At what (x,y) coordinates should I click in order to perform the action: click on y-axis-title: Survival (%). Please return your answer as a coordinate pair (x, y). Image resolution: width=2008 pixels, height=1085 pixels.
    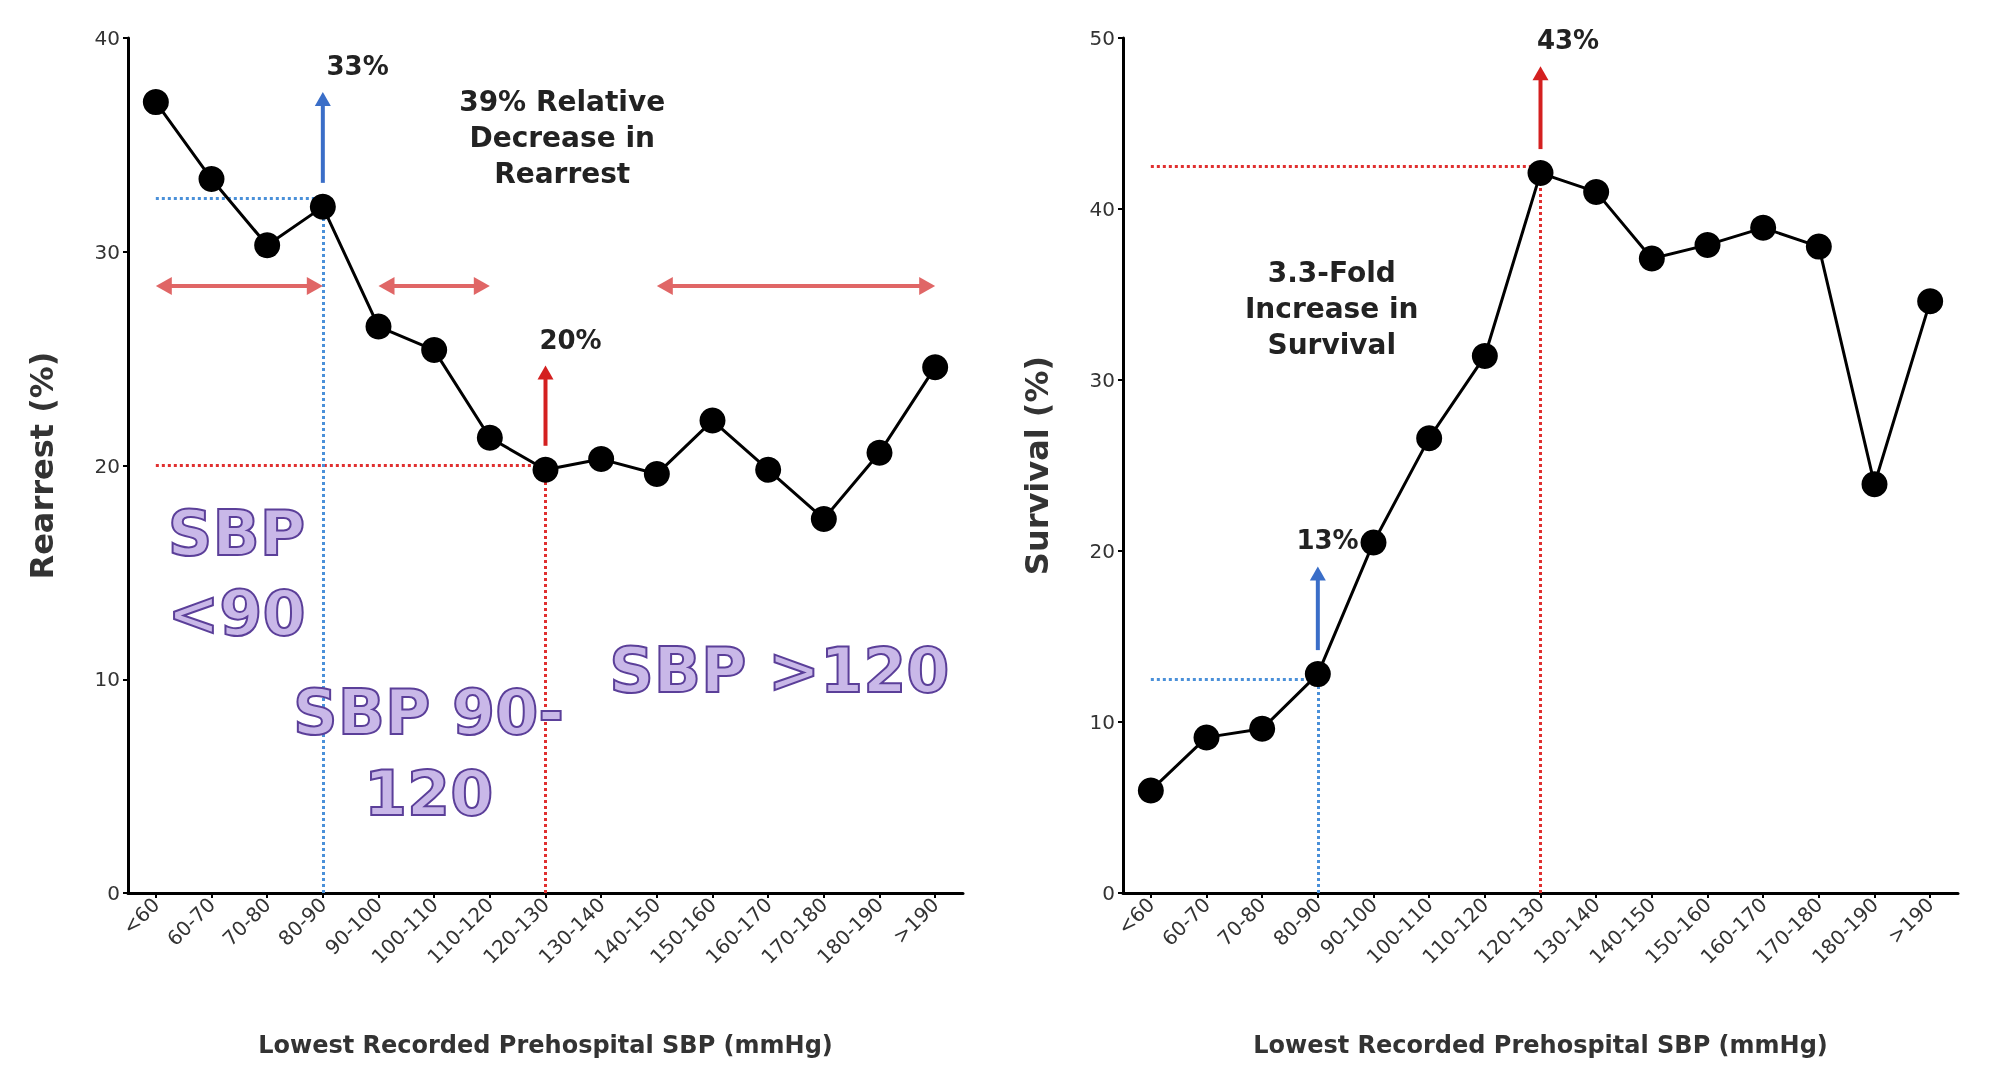
    Looking at the image, I should click on (1037, 465).